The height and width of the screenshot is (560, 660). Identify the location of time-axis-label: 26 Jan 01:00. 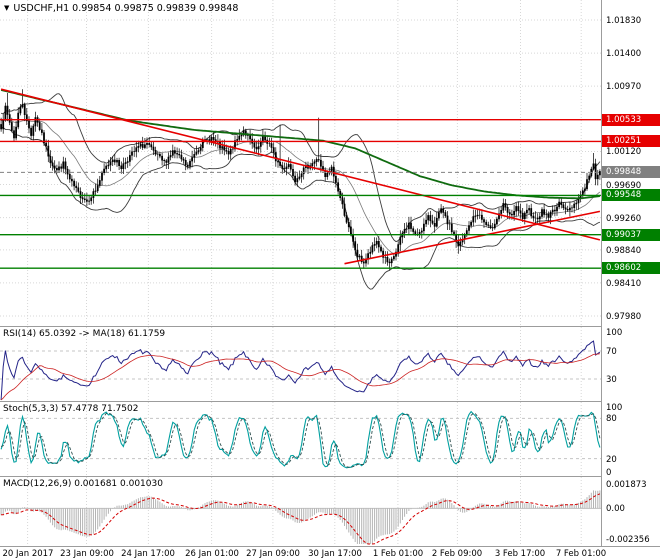
(212, 554).